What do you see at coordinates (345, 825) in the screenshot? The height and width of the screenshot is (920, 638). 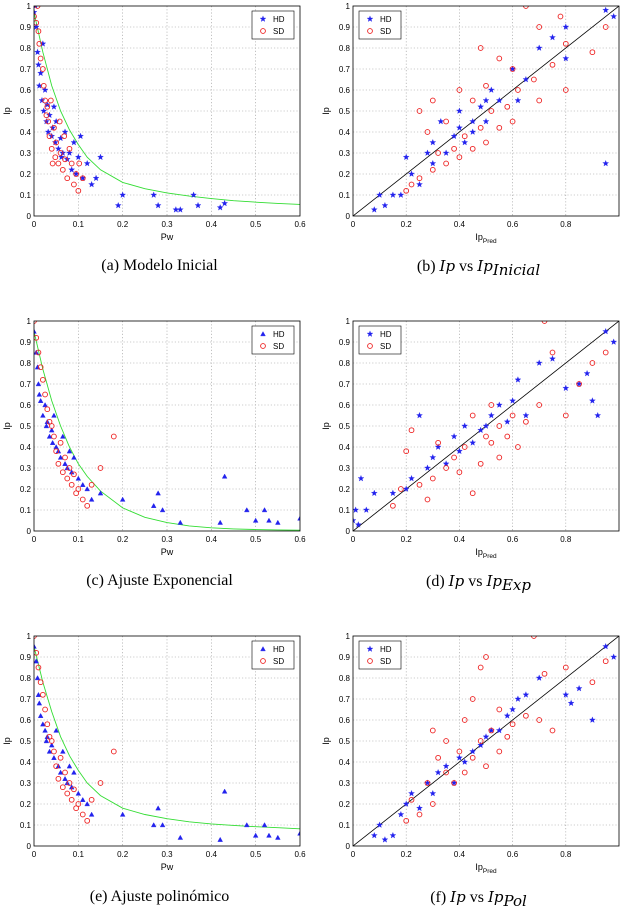 I see `f-ytick-label-1: 0.1` at bounding box center [345, 825].